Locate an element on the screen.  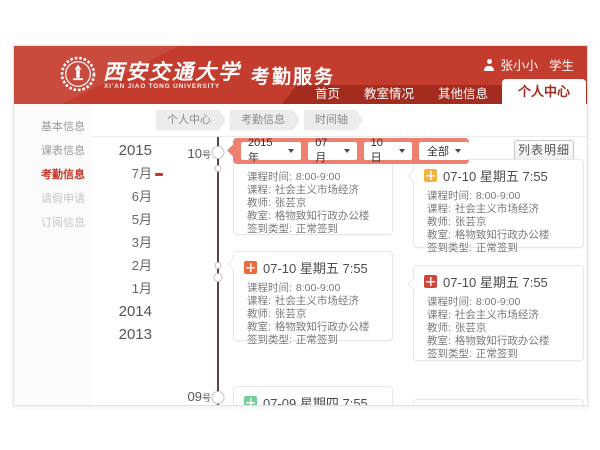
axis-month-mar: 3月 is located at coordinates (141, 242).